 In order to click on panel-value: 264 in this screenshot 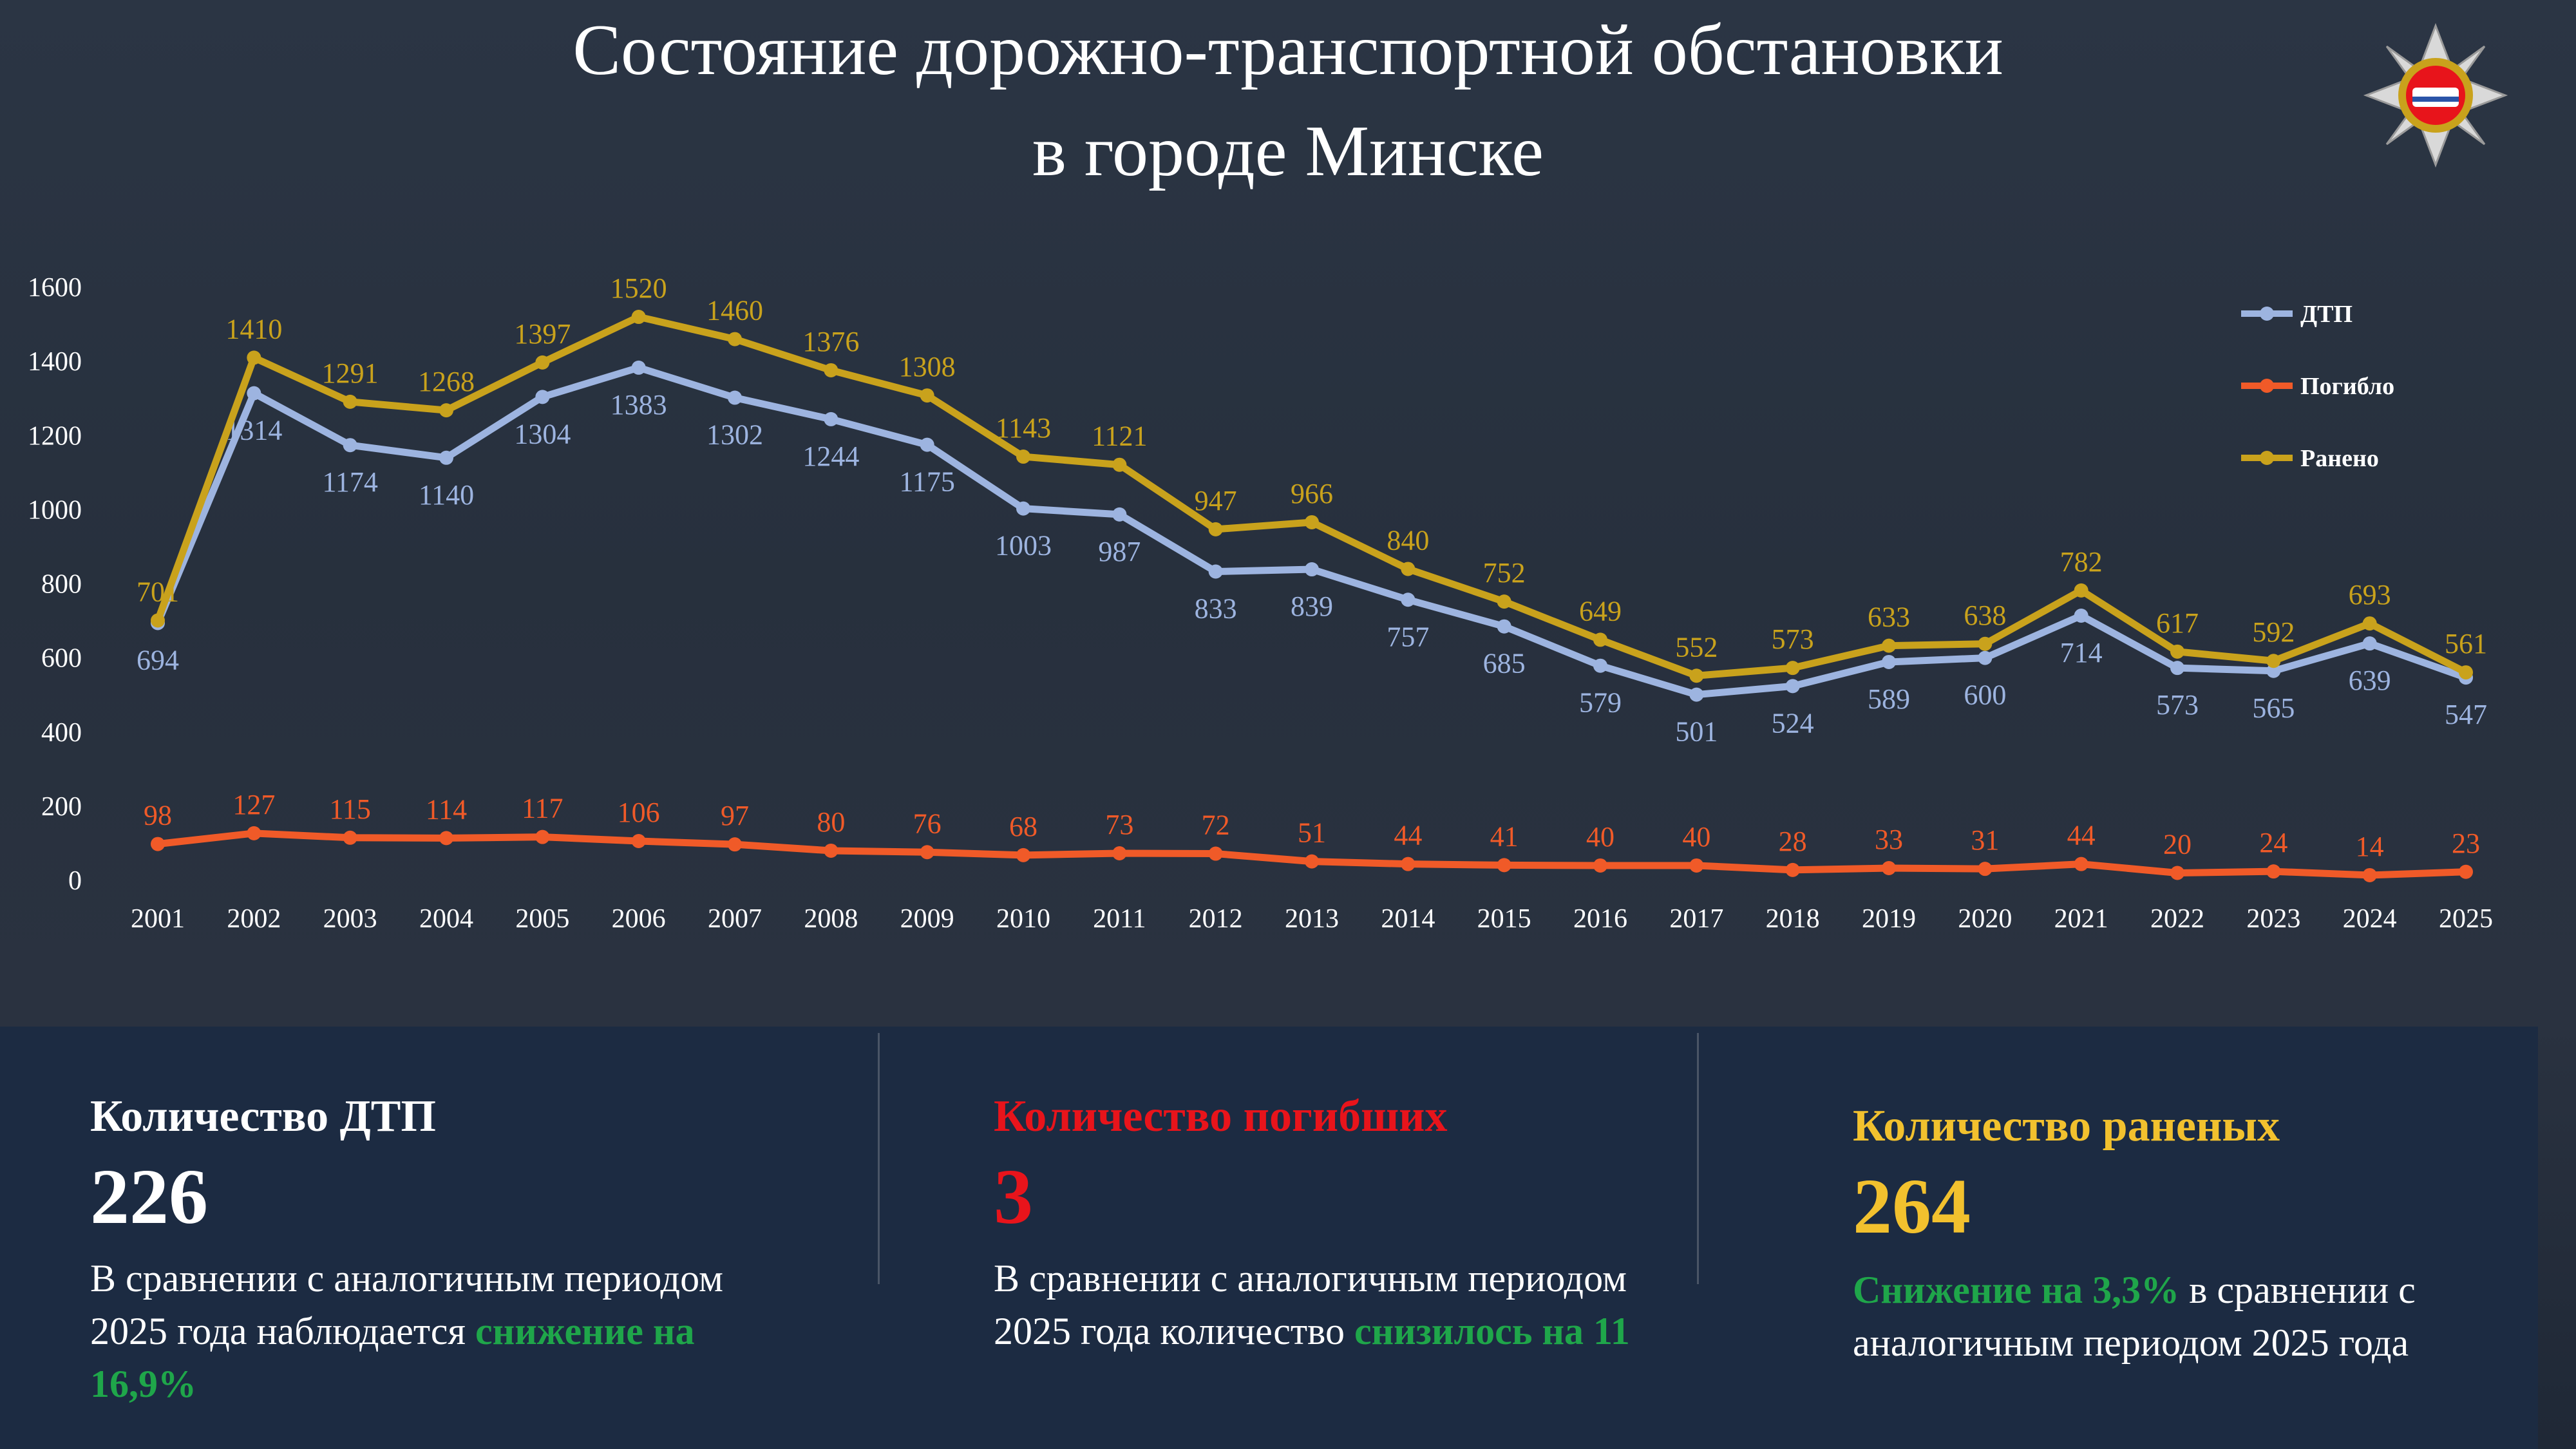, I will do `click(1912, 1206)`.